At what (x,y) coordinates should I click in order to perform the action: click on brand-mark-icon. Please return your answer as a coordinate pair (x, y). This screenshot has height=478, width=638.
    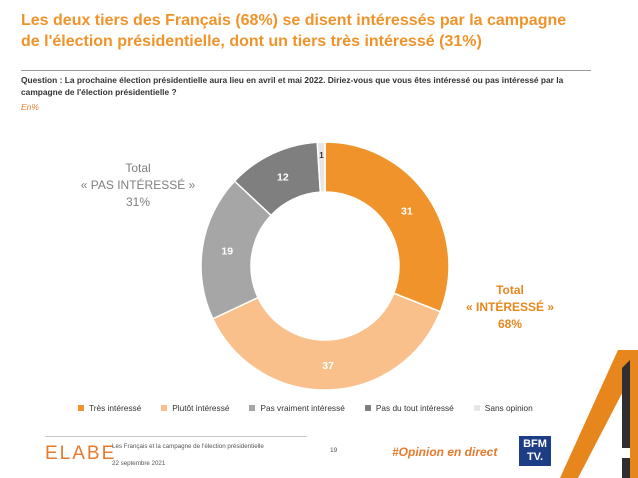
    Looking at the image, I should click on (599, 414).